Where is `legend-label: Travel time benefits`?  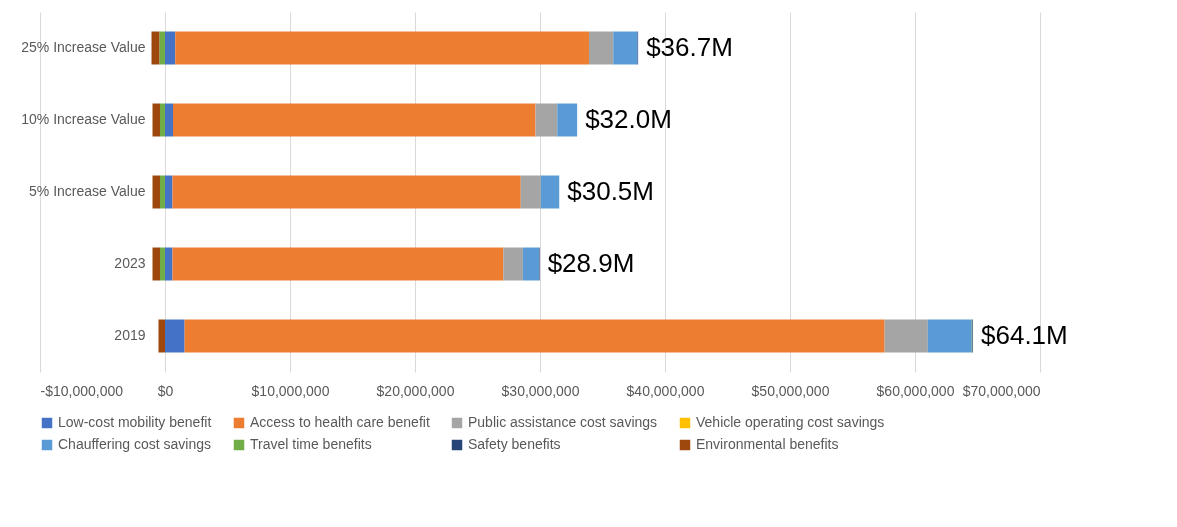
legend-label: Travel time benefits is located at coordinates (311, 444).